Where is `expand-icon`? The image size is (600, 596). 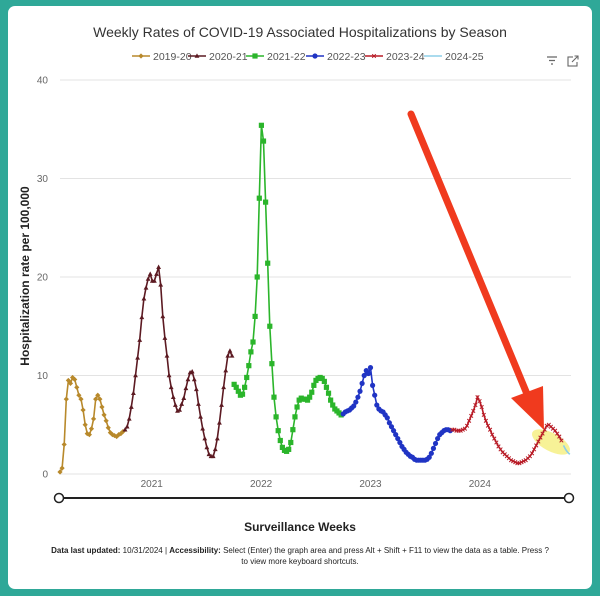
expand-icon is located at coordinates (573, 61).